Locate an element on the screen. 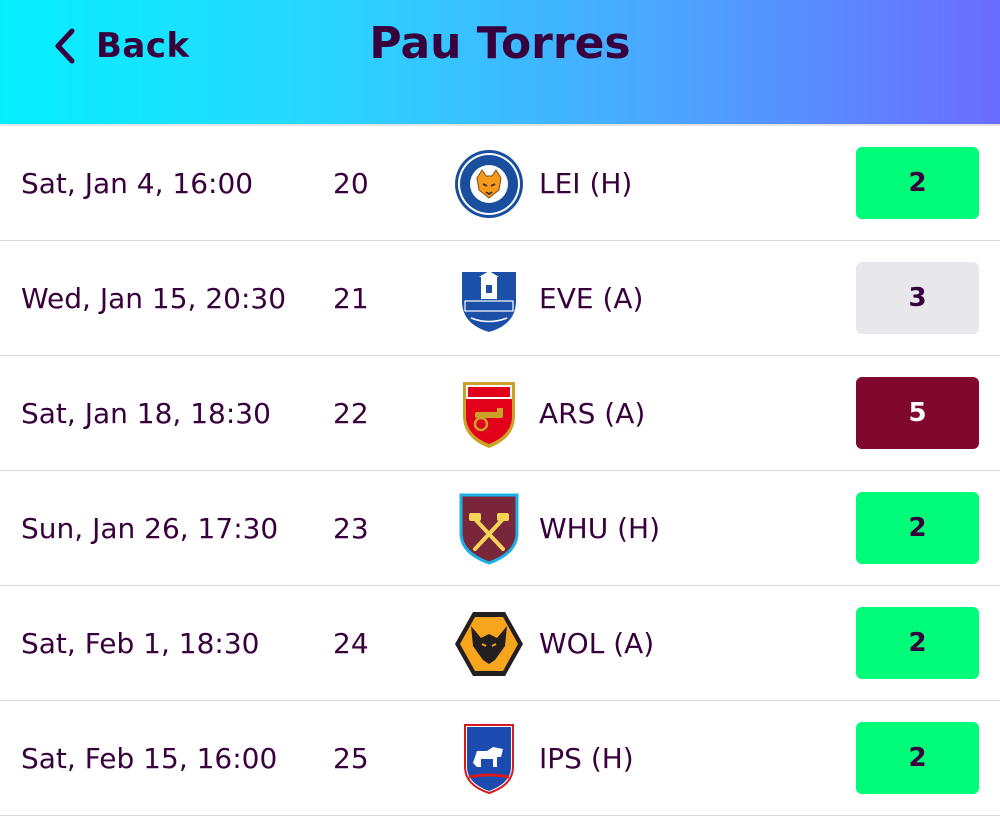 The height and width of the screenshot is (816, 1000). fixture-opponent: IPS (H) is located at coordinates (586, 758).